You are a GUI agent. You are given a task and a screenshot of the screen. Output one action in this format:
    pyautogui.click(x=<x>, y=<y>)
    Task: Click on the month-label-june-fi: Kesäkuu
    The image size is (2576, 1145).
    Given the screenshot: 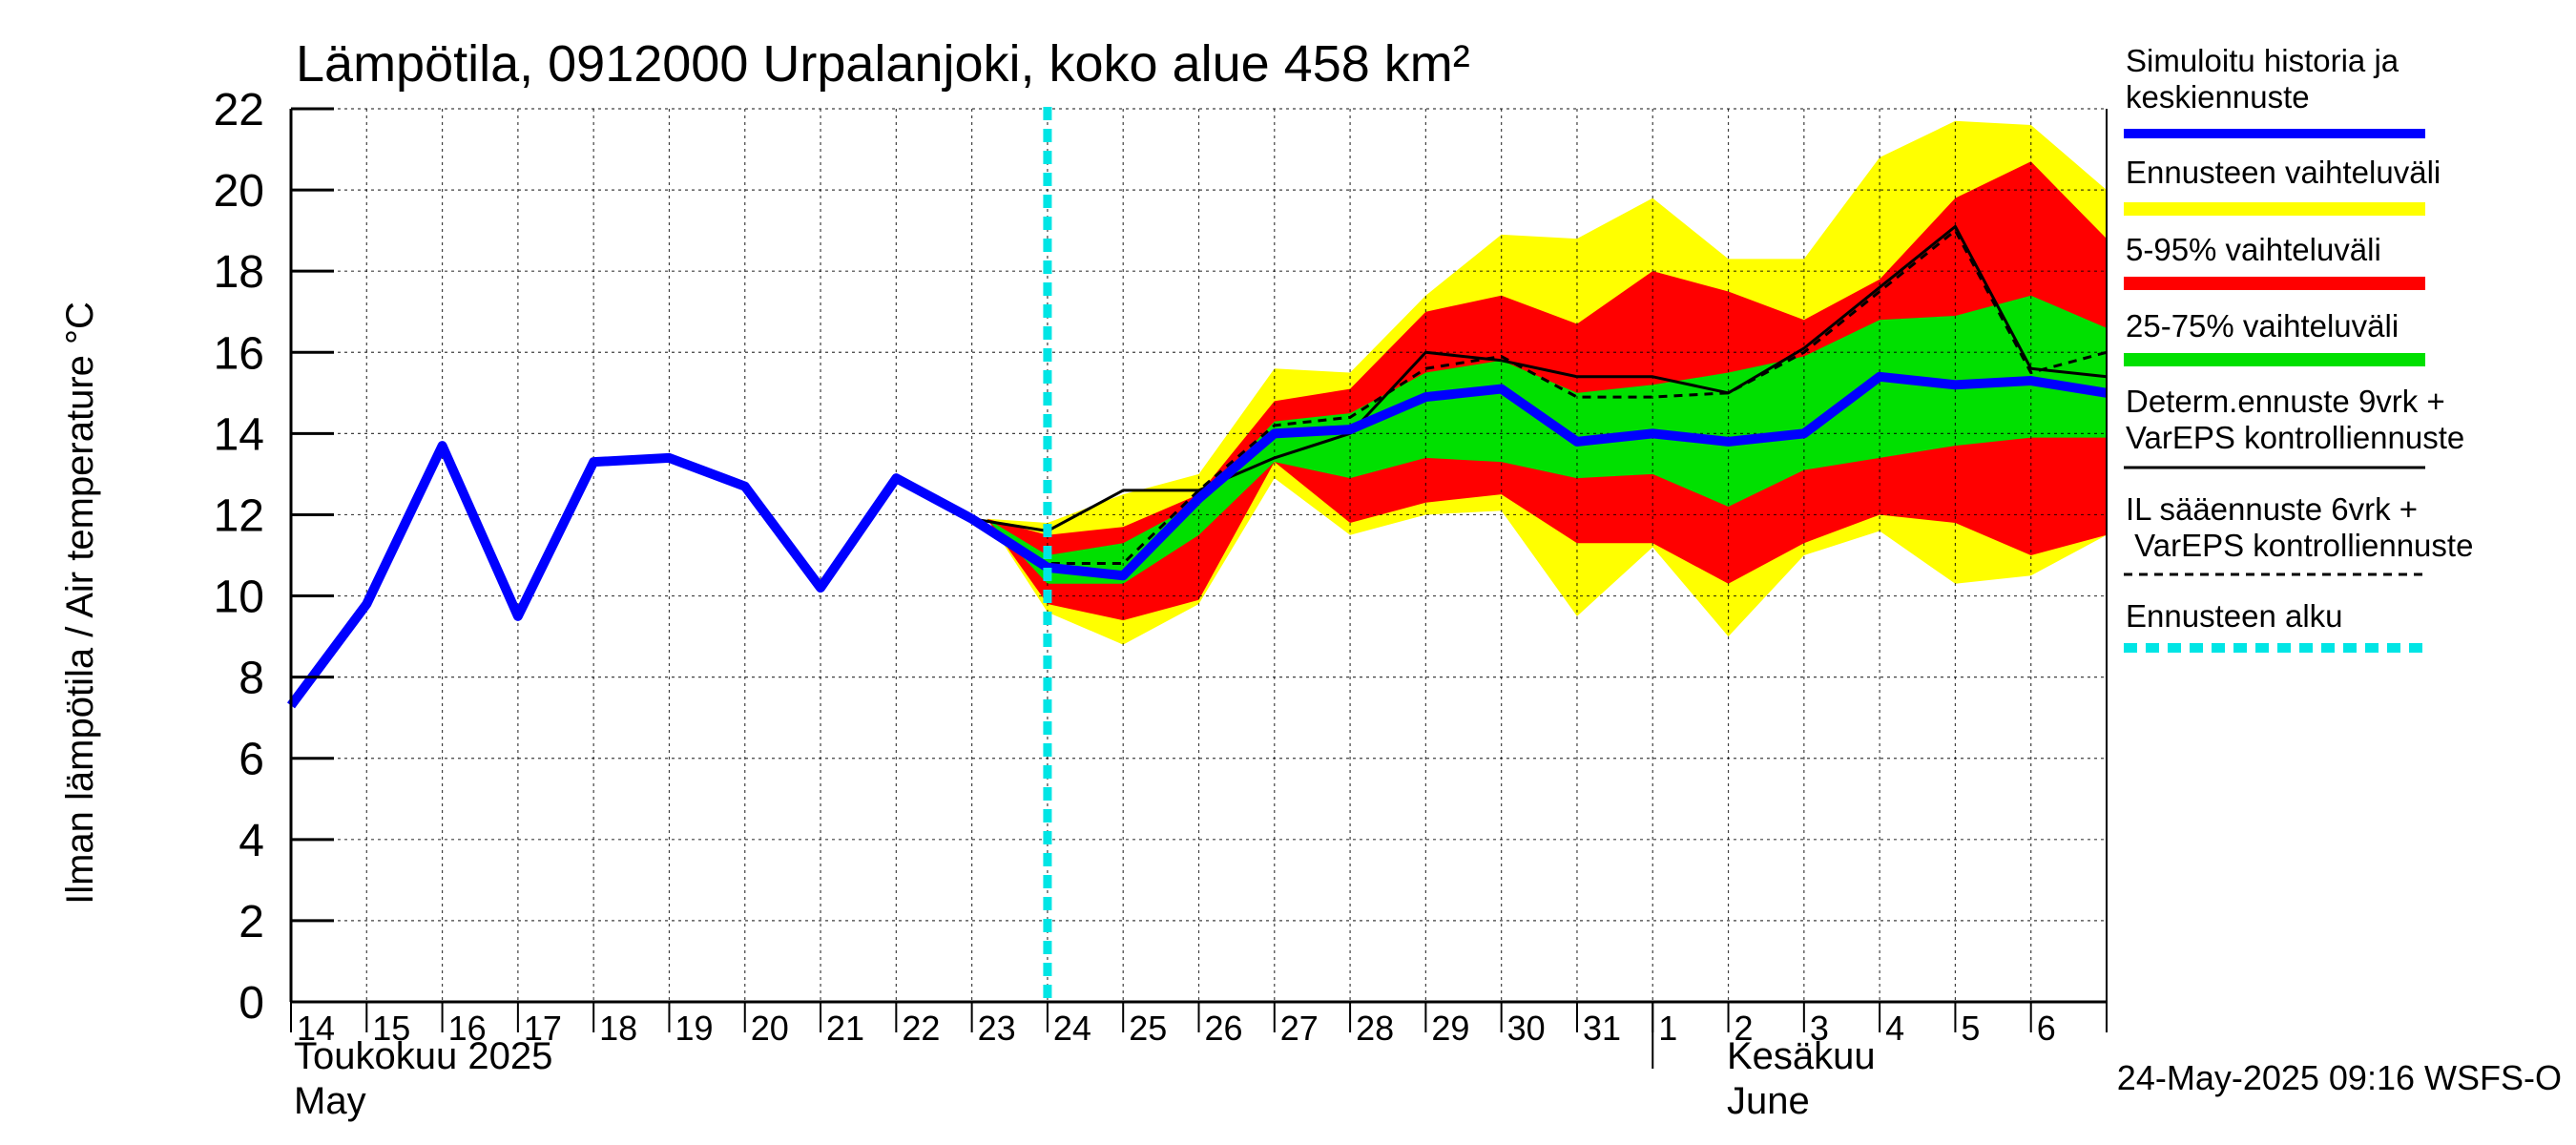 What is the action you would take?
    pyautogui.click(x=1801, y=1056)
    